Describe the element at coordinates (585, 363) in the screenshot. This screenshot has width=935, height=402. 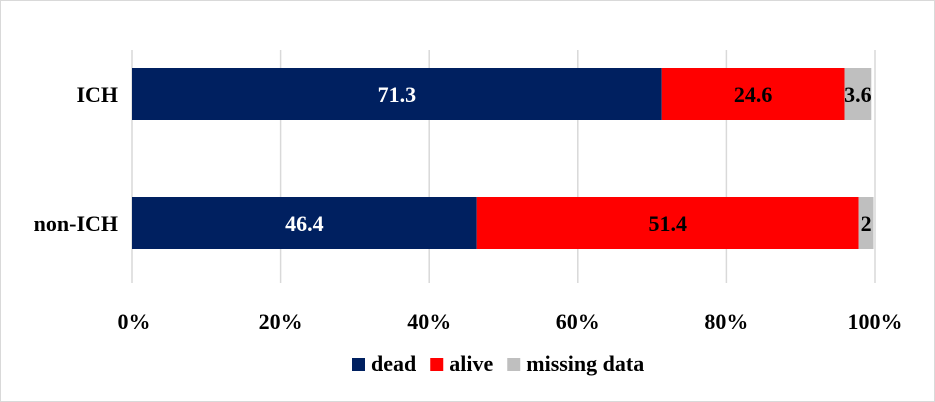
I see `legend-label-missing-data: missing data` at that location.